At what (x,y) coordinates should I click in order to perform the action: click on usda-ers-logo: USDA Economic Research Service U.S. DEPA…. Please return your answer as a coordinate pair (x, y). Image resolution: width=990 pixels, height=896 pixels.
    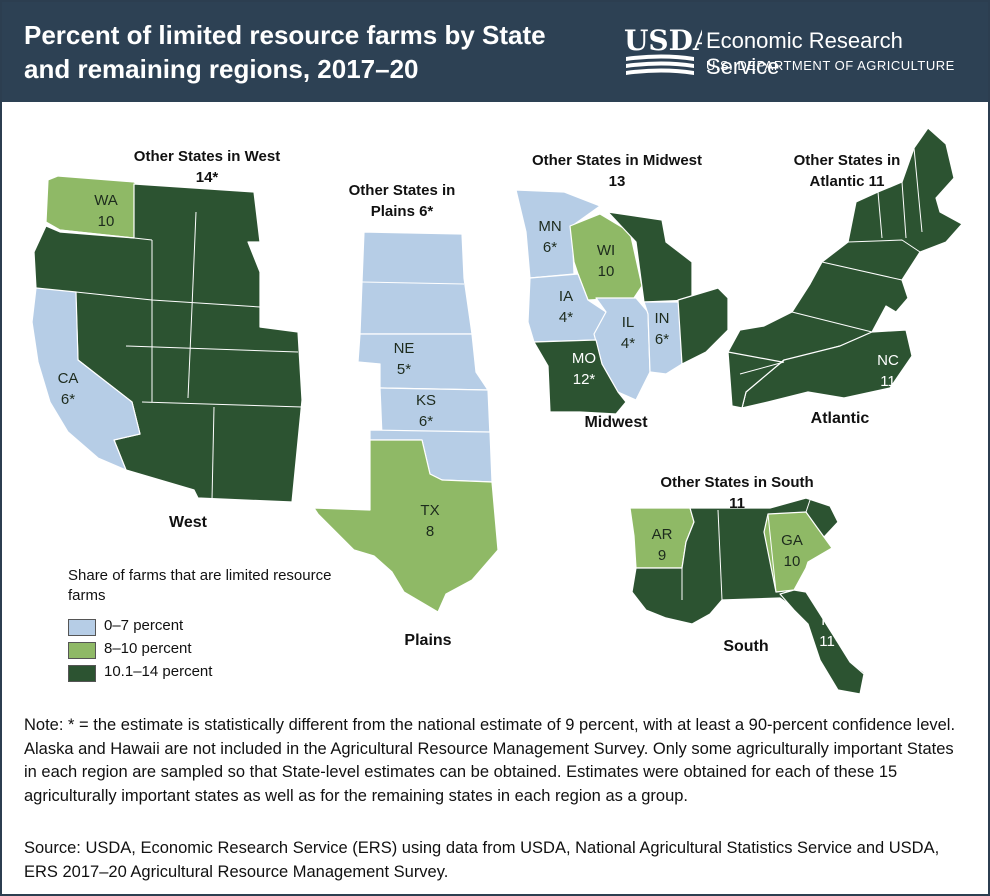
    Looking at the image, I should click on (802, 54).